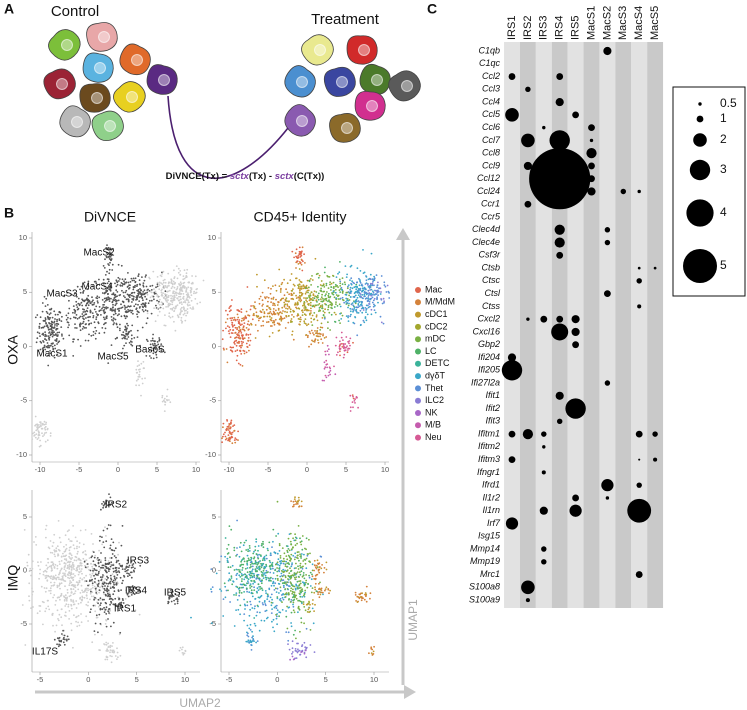 The width and height of the screenshot is (747, 710). What do you see at coordinates (418, 351) in the screenshot?
I see `legend-swatch` at bounding box center [418, 351].